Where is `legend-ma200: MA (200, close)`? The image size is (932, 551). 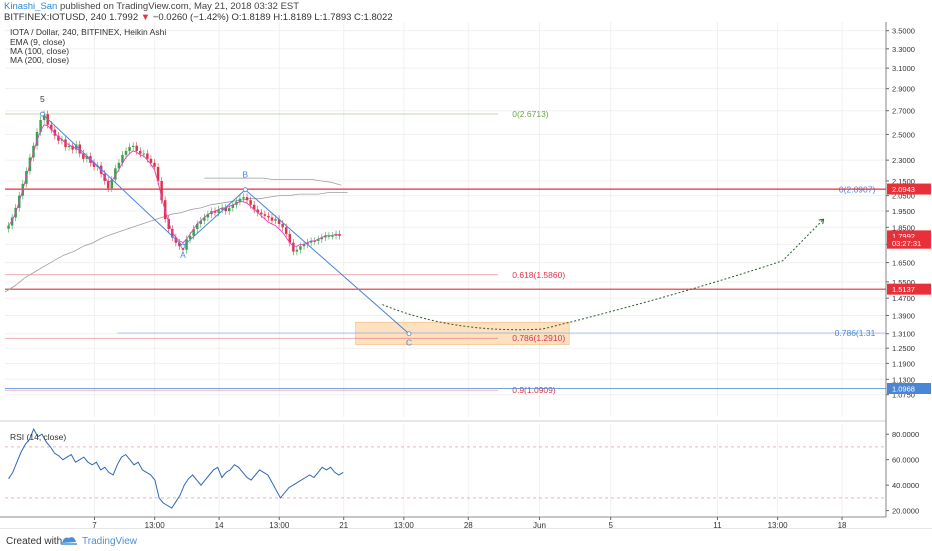 legend-ma200: MA (200, close) is located at coordinates (39, 60).